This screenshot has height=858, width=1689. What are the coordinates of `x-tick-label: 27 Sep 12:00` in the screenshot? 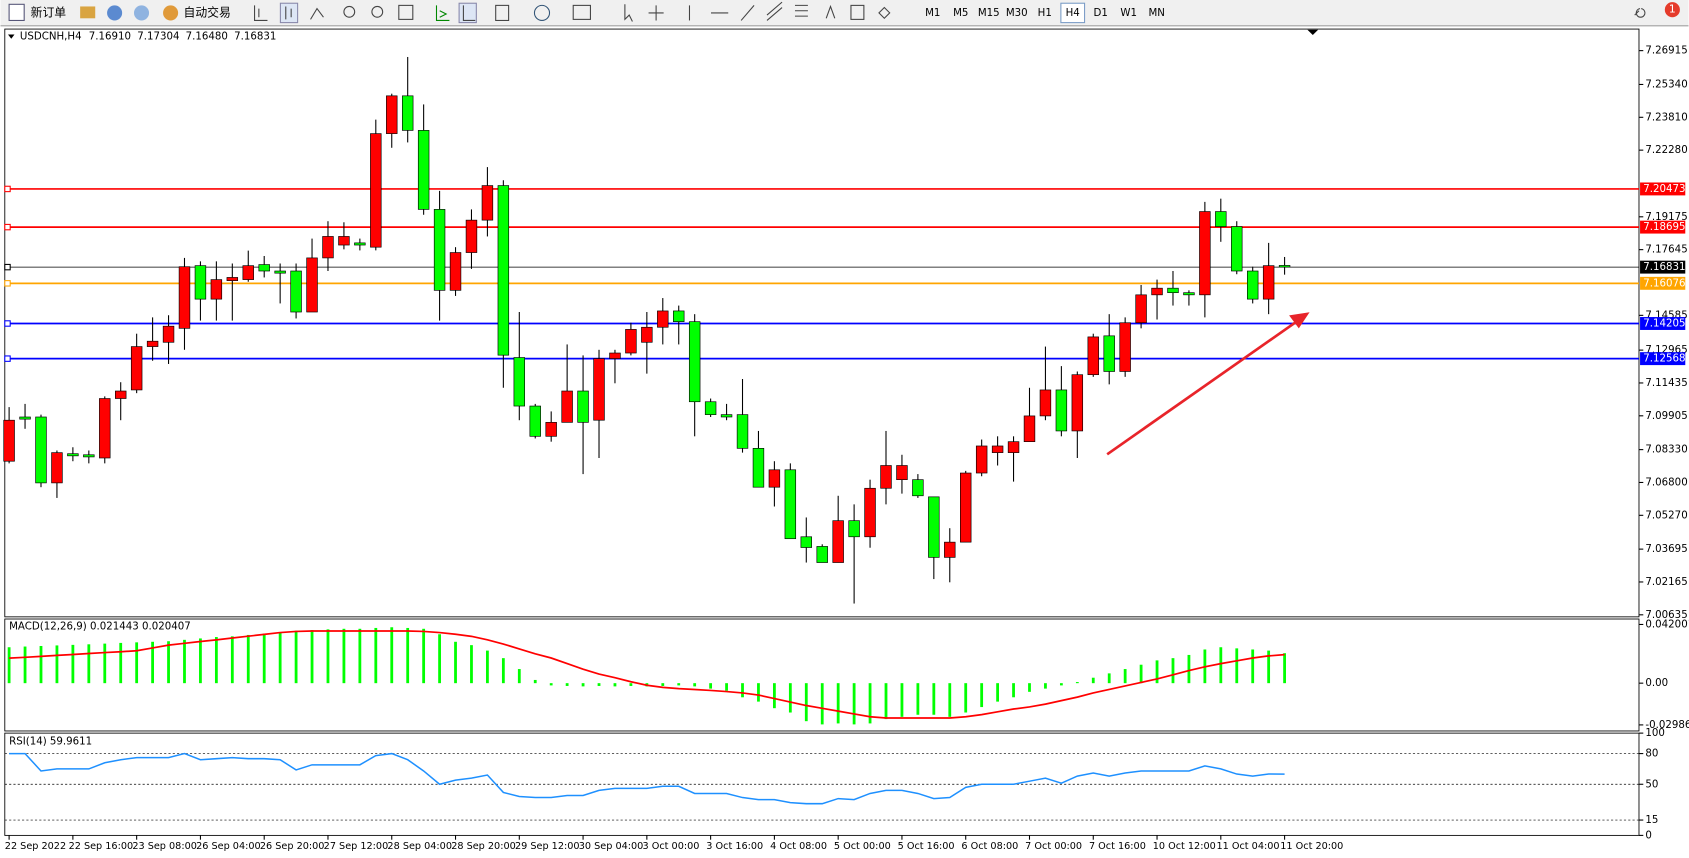 It's located at (356, 846).